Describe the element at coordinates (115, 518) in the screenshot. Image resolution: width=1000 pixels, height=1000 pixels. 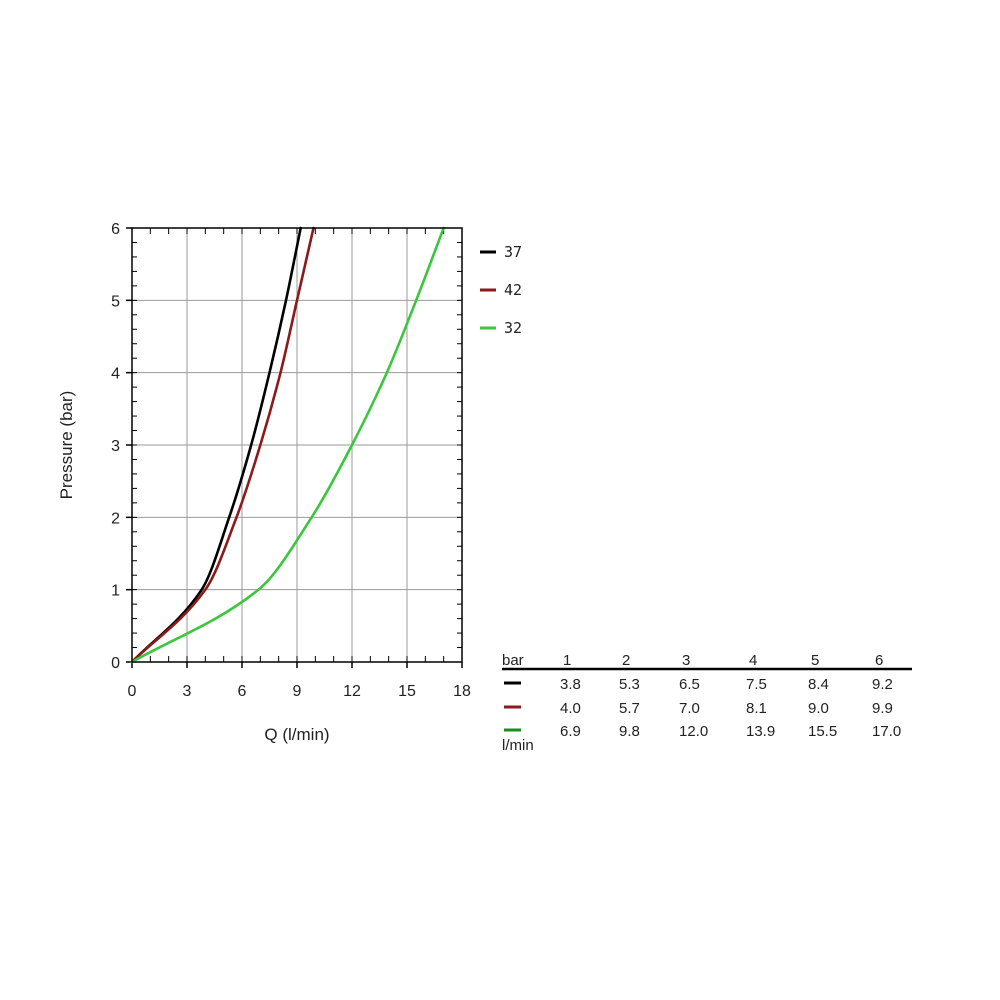
I see `y-tick-label: 2` at that location.